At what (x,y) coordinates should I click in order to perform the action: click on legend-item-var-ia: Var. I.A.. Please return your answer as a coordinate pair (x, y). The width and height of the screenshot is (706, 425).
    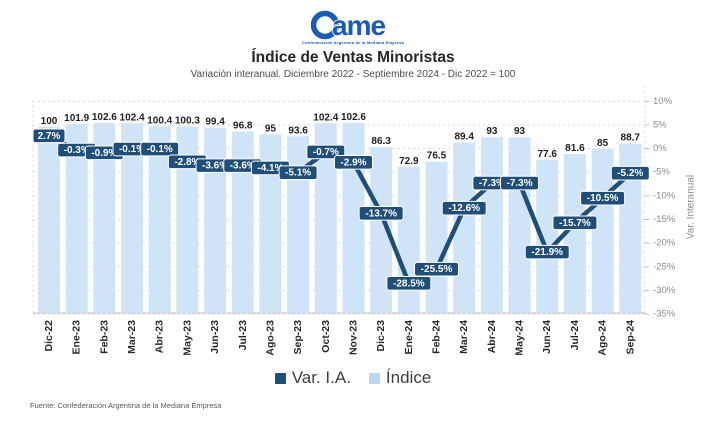
    Looking at the image, I should click on (312, 378).